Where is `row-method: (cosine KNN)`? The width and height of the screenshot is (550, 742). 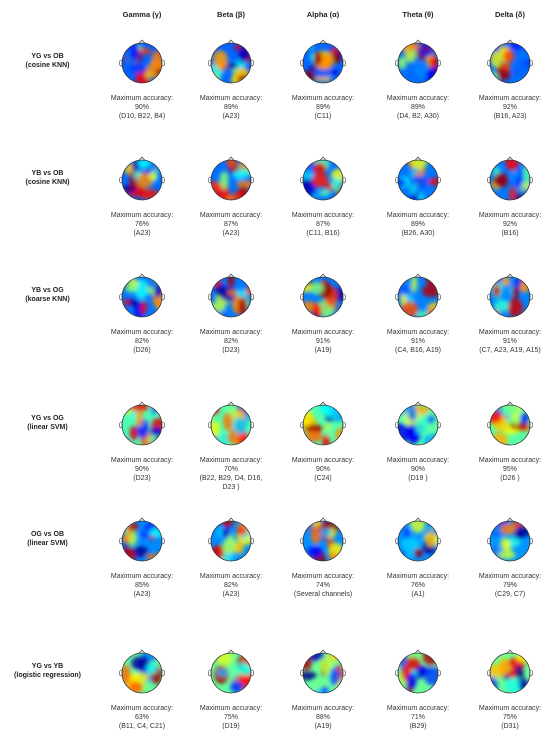 row-method: (cosine KNN) is located at coordinates (47, 182).